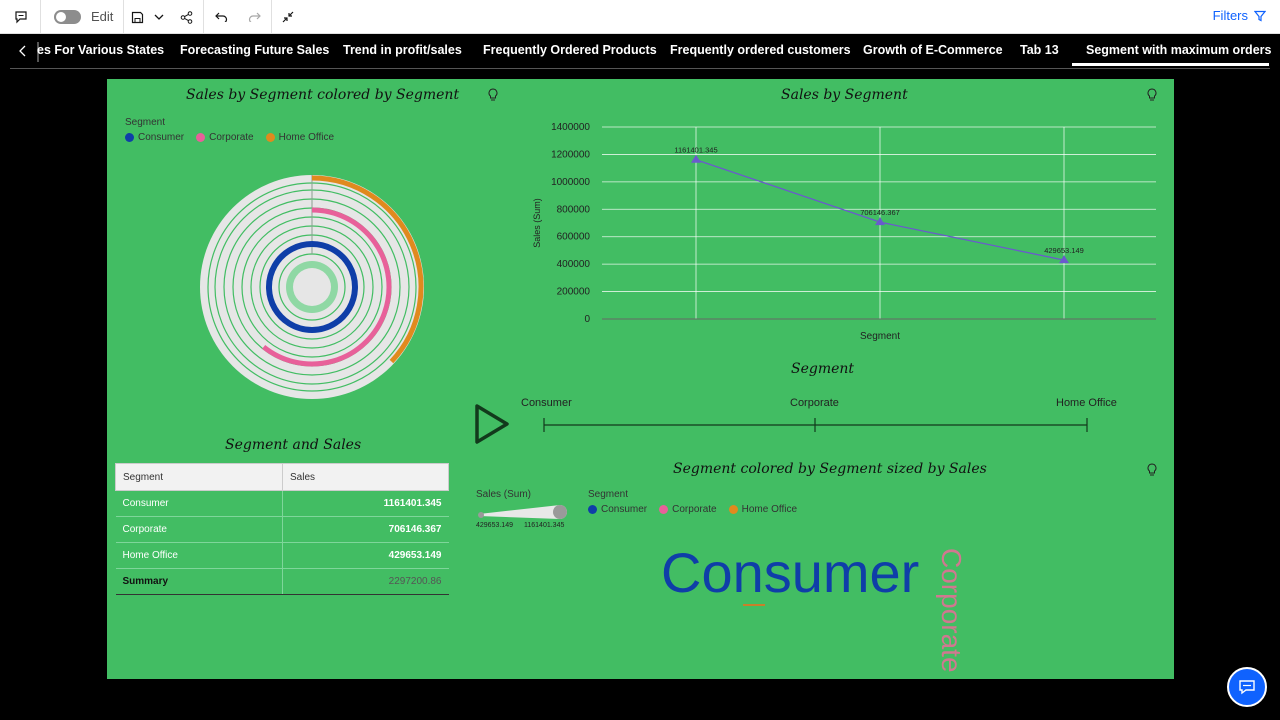  Describe the element at coordinates (574, 237) in the screenshot. I see `y-tick-label: 600000` at that location.